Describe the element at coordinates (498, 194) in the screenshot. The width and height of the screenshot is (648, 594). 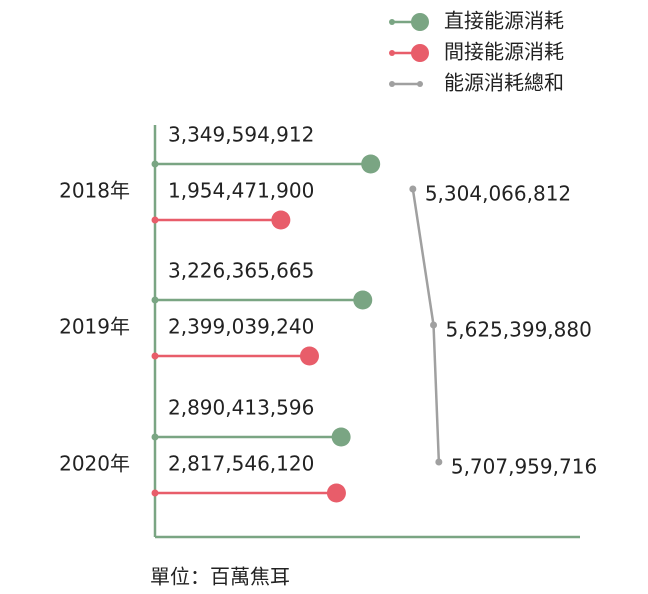
I see `total-label: 5,304,066,812` at that location.